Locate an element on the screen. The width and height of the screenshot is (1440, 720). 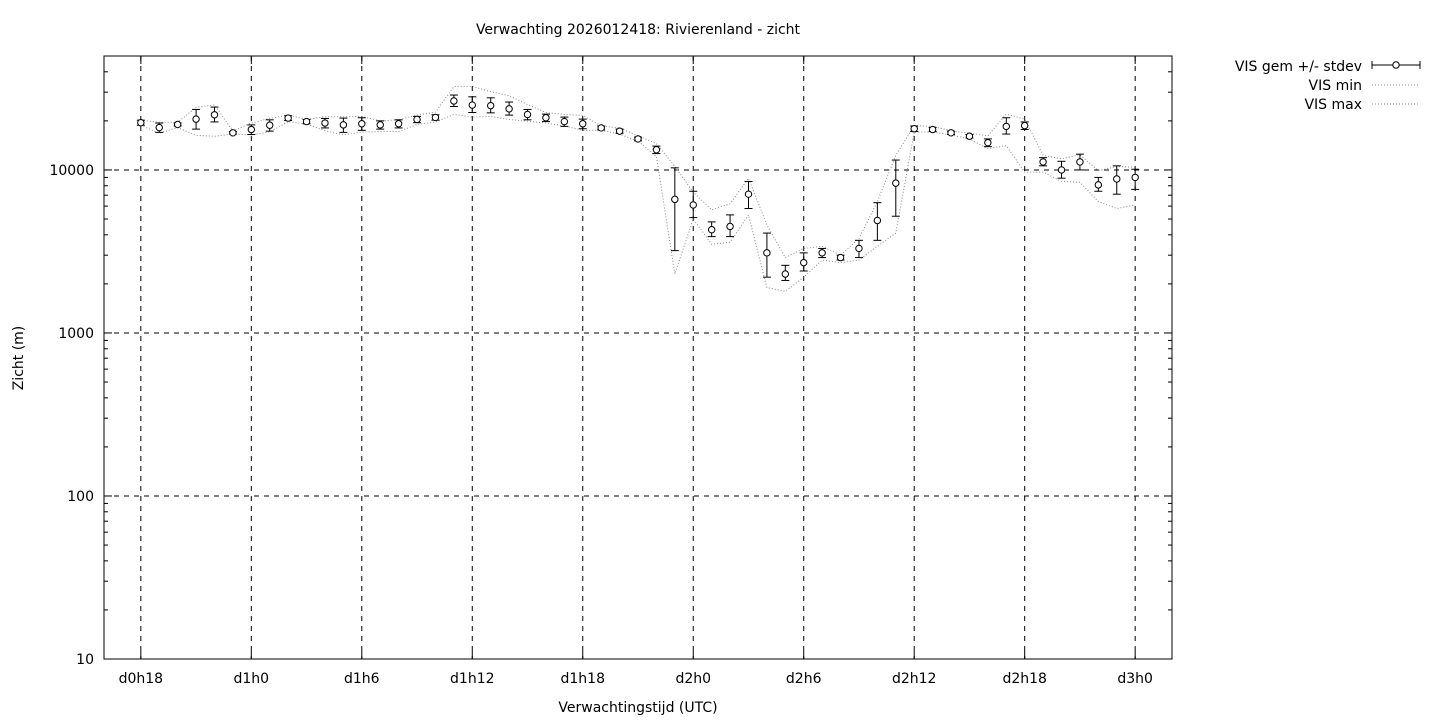
x-tick-label: d0h18 is located at coordinates (141, 679).